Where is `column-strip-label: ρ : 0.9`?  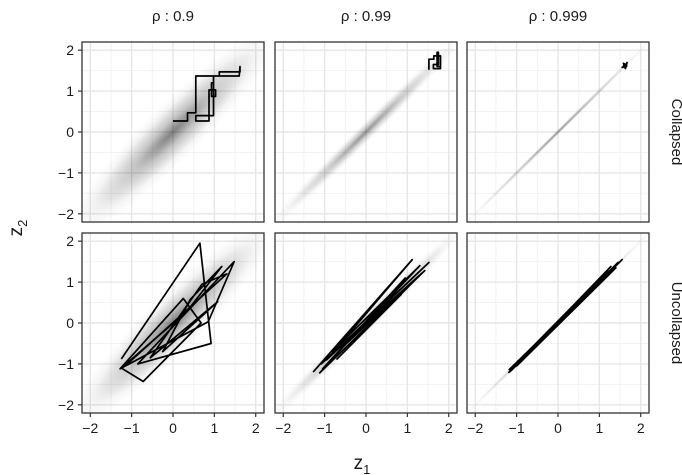 column-strip-label: ρ : 0.9 is located at coordinates (173, 16).